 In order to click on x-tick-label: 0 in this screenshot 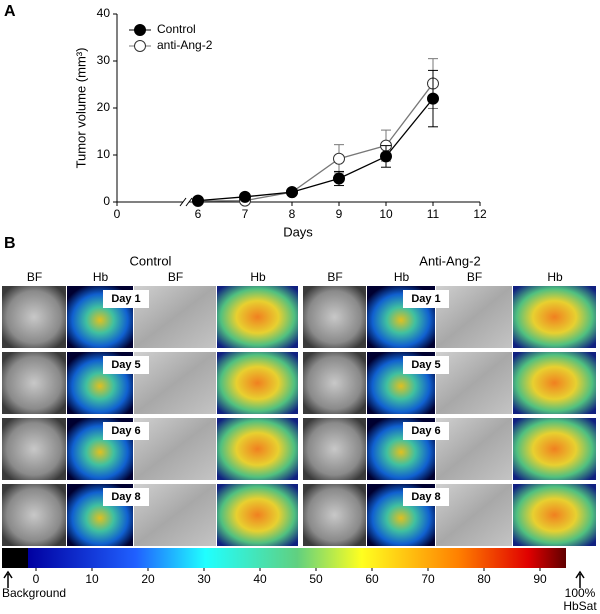, I will do `click(117, 214)`.